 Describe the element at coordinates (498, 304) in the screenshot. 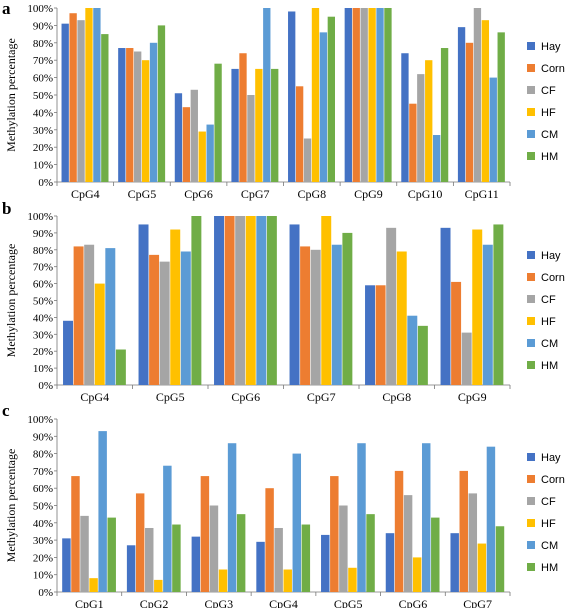

I see `bar-hm-cpg9` at that location.